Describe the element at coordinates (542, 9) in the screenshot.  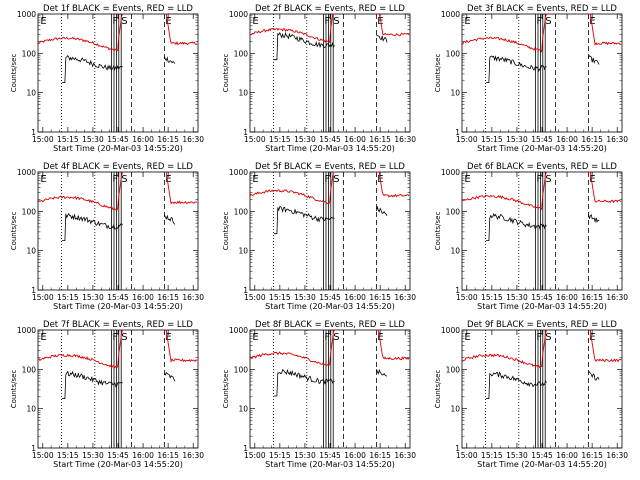
I see `panel-title: Det 3f BLACK = Events, RED = LLD` at that location.